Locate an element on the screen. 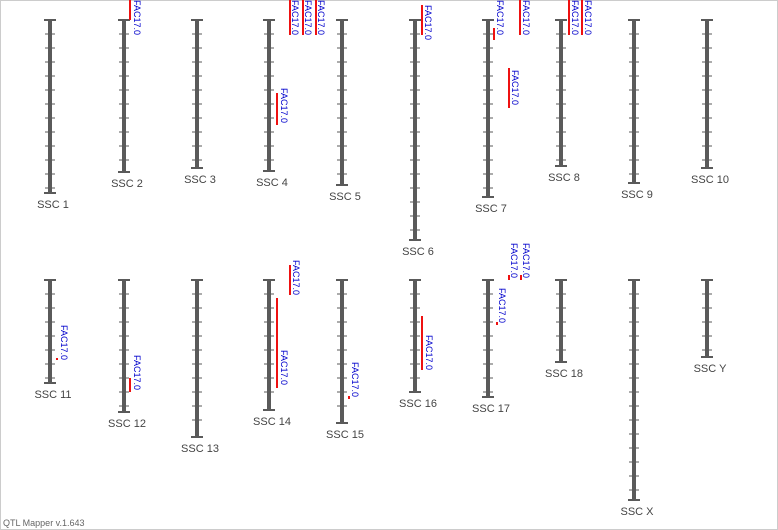 Image resolution: width=778 pixels, height=530 pixels. chromosome-label: SSC 3 is located at coordinates (200, 180).